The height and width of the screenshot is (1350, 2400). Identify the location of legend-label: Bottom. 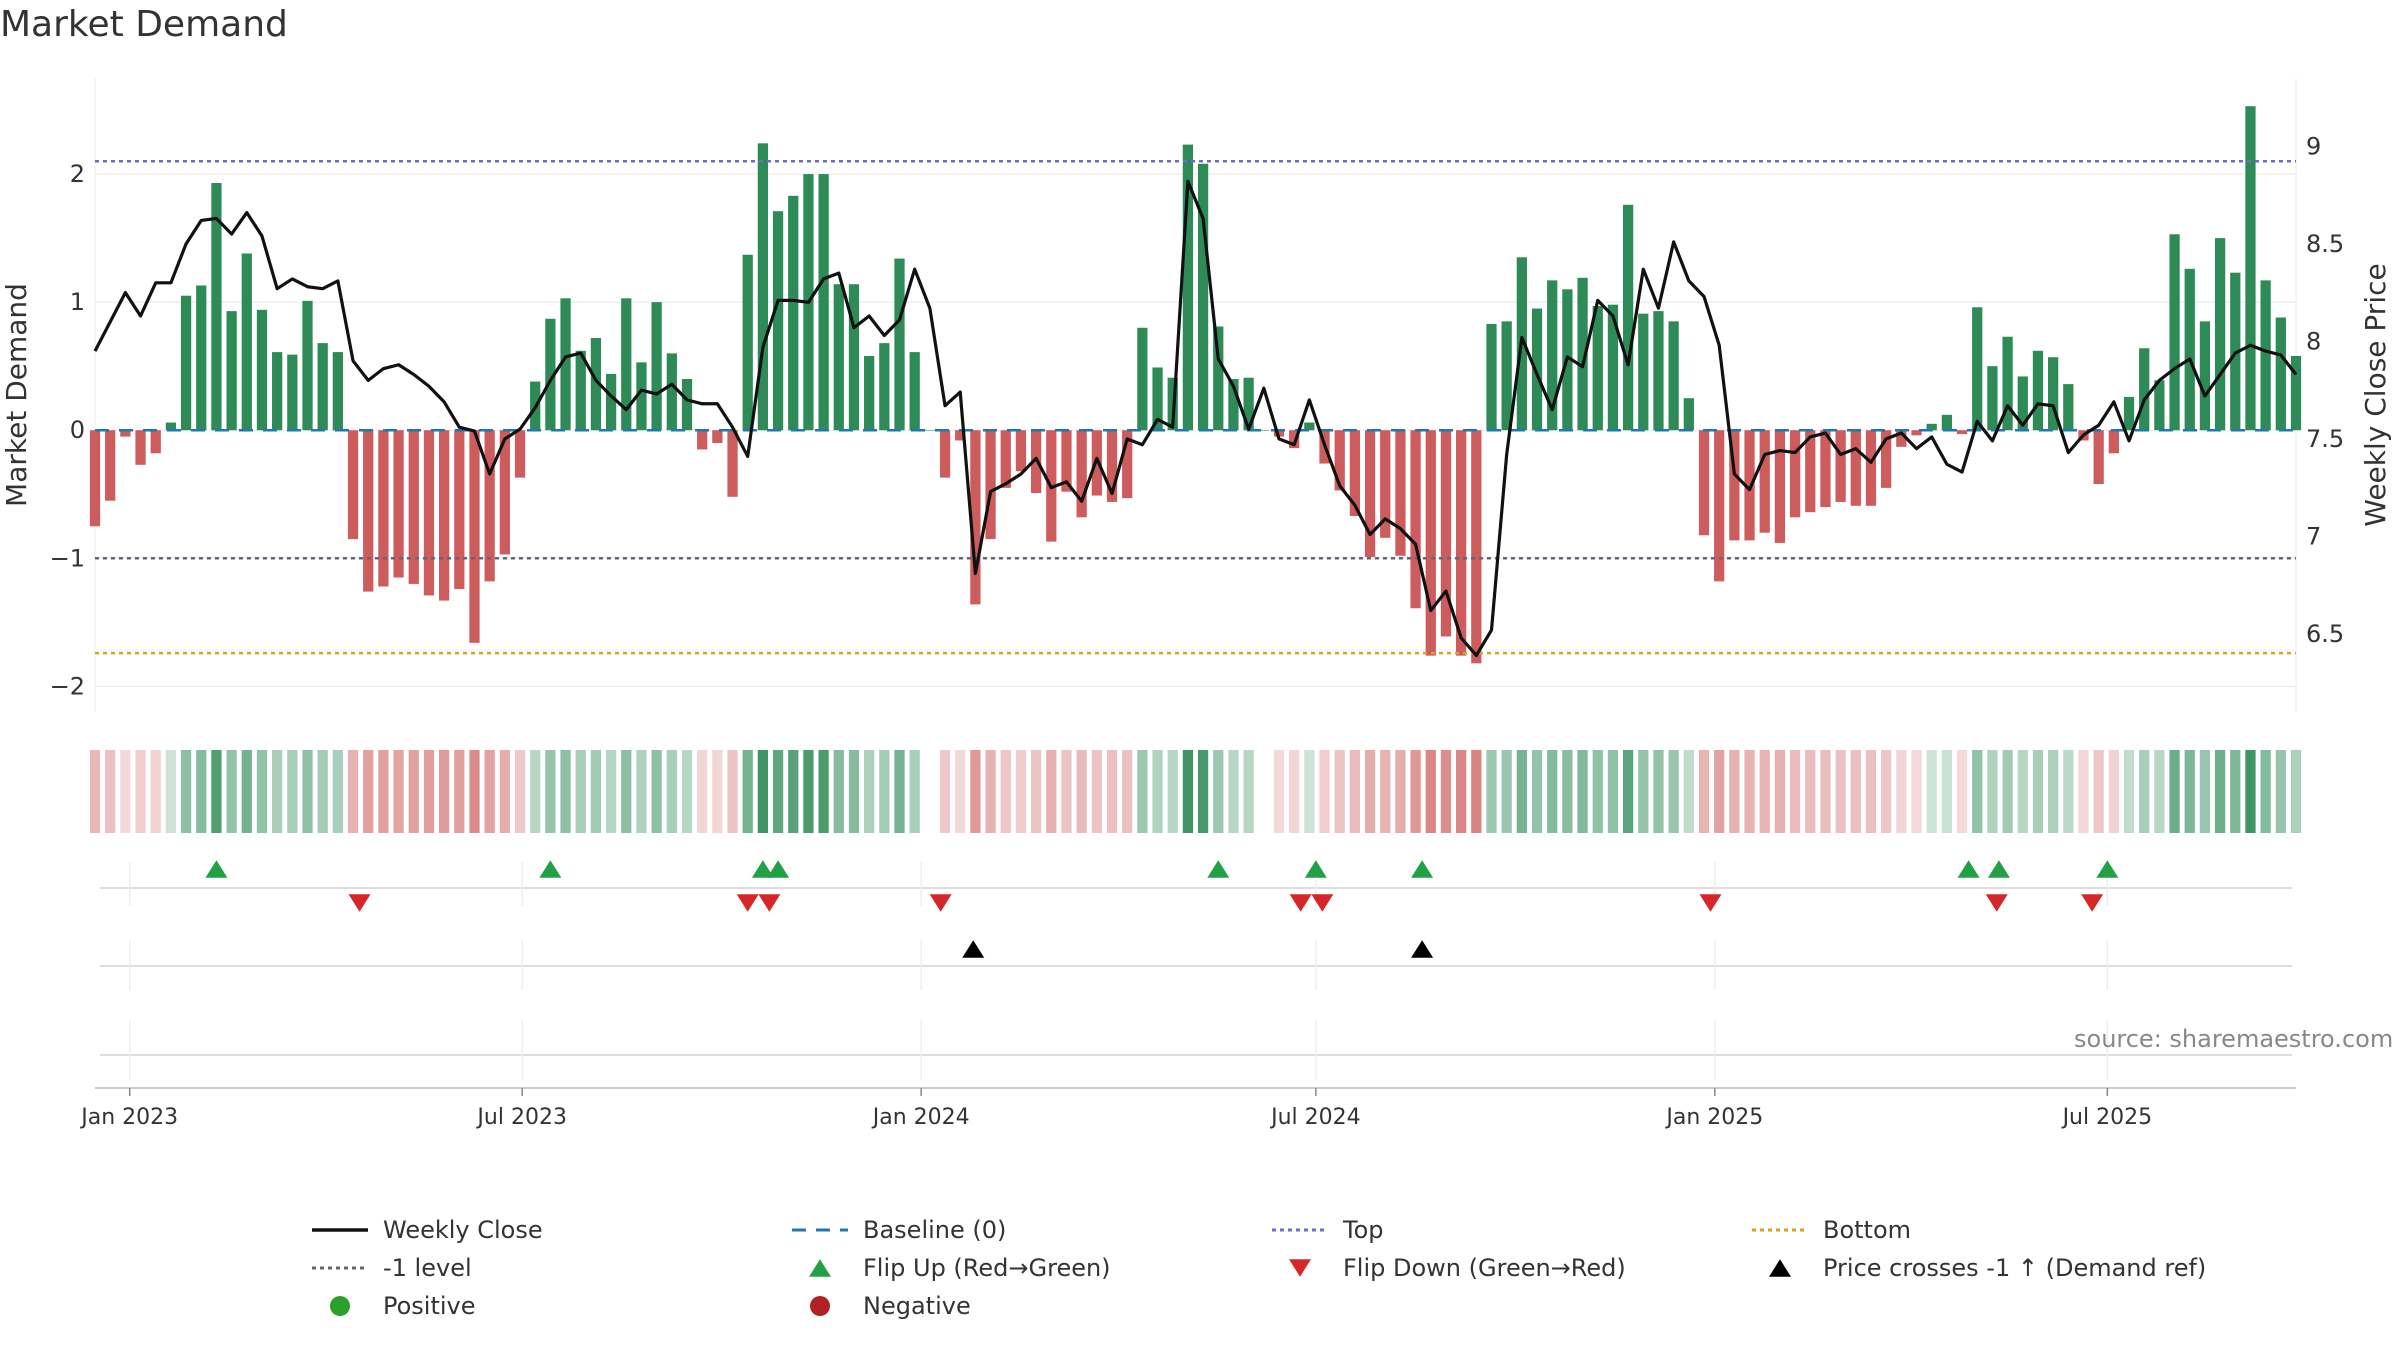
(1867, 1230).